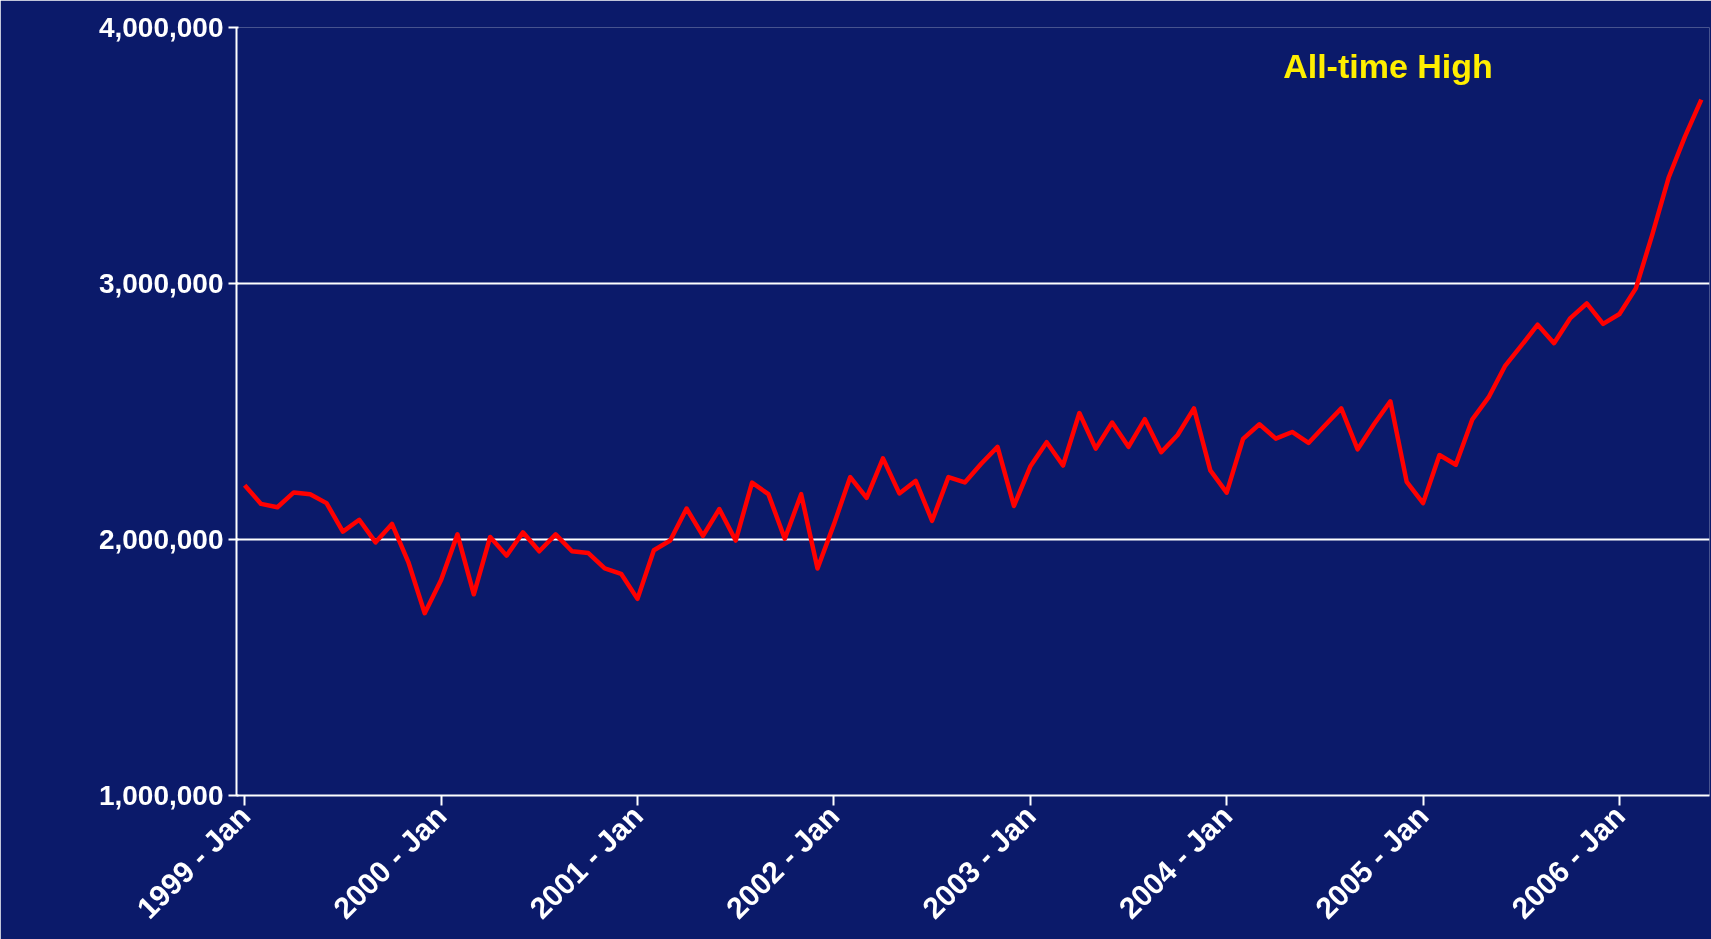 This screenshot has height=939, width=1711. What do you see at coordinates (1388, 65) in the screenshot?
I see `annotation: All-time High` at bounding box center [1388, 65].